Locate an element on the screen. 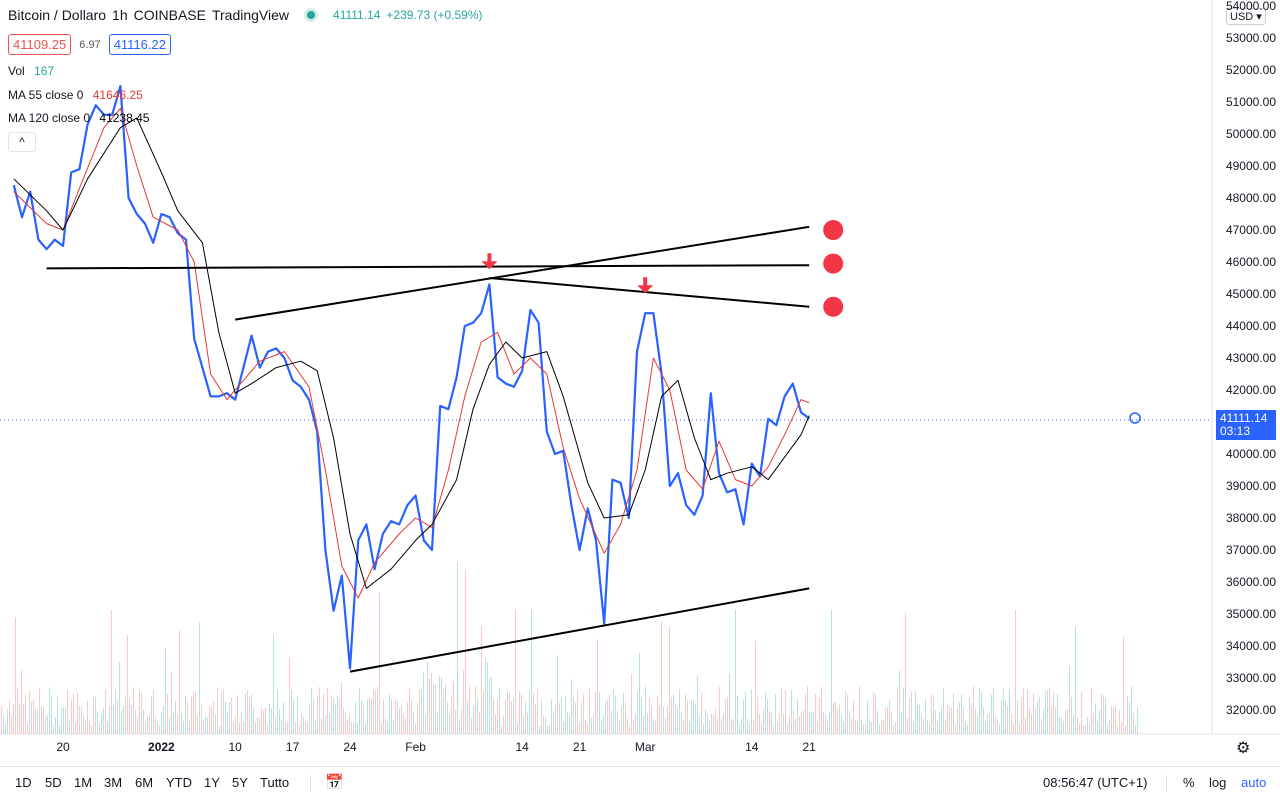  legend-ma55: MA 55 close 0 41646.25 is located at coordinates (75, 95).